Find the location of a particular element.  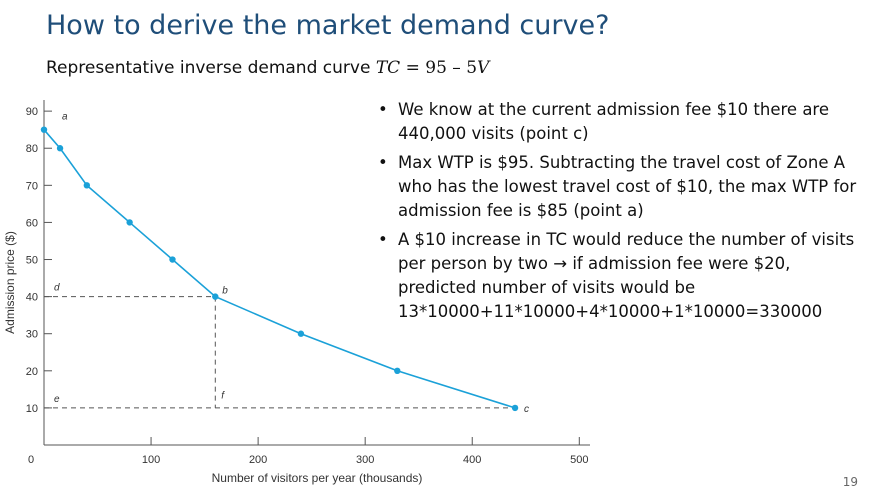

equation-minus: – is located at coordinates (456, 68).